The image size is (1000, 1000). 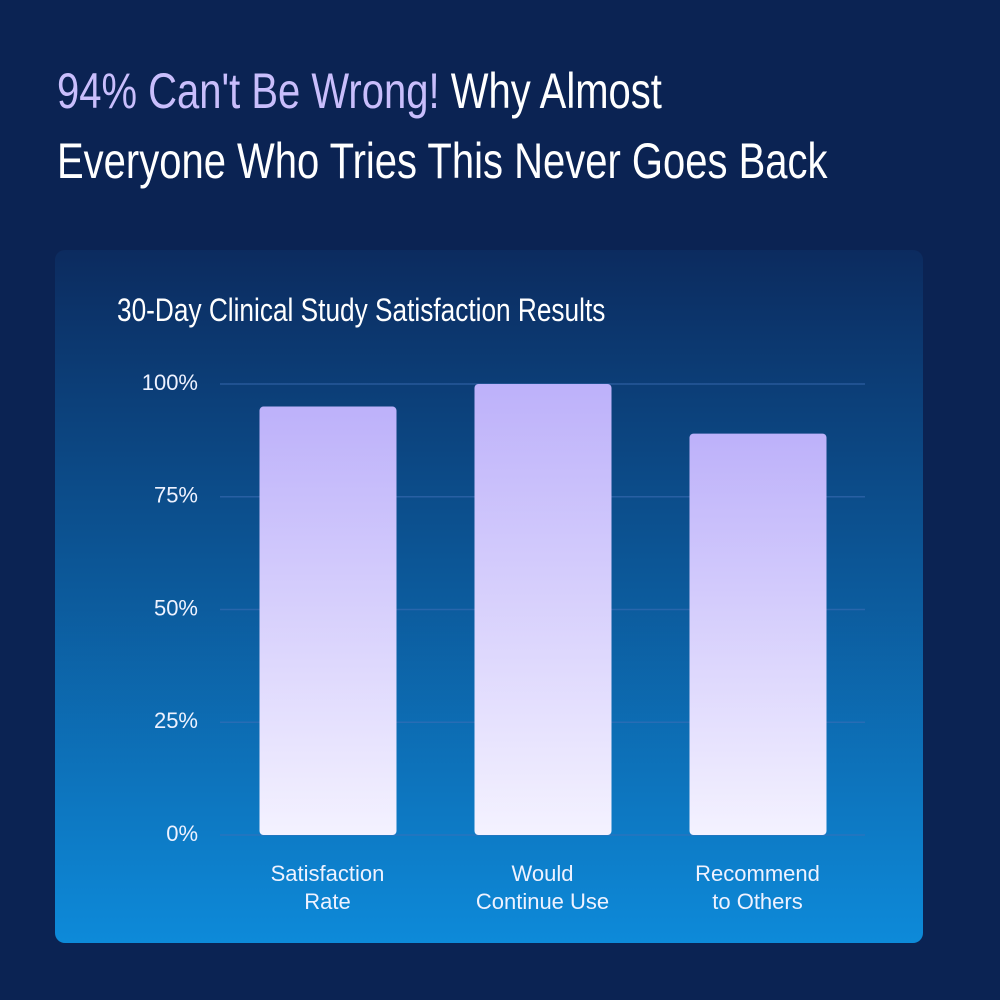 What do you see at coordinates (176, 495) in the screenshot?
I see `y-tick-label: 75%` at bounding box center [176, 495].